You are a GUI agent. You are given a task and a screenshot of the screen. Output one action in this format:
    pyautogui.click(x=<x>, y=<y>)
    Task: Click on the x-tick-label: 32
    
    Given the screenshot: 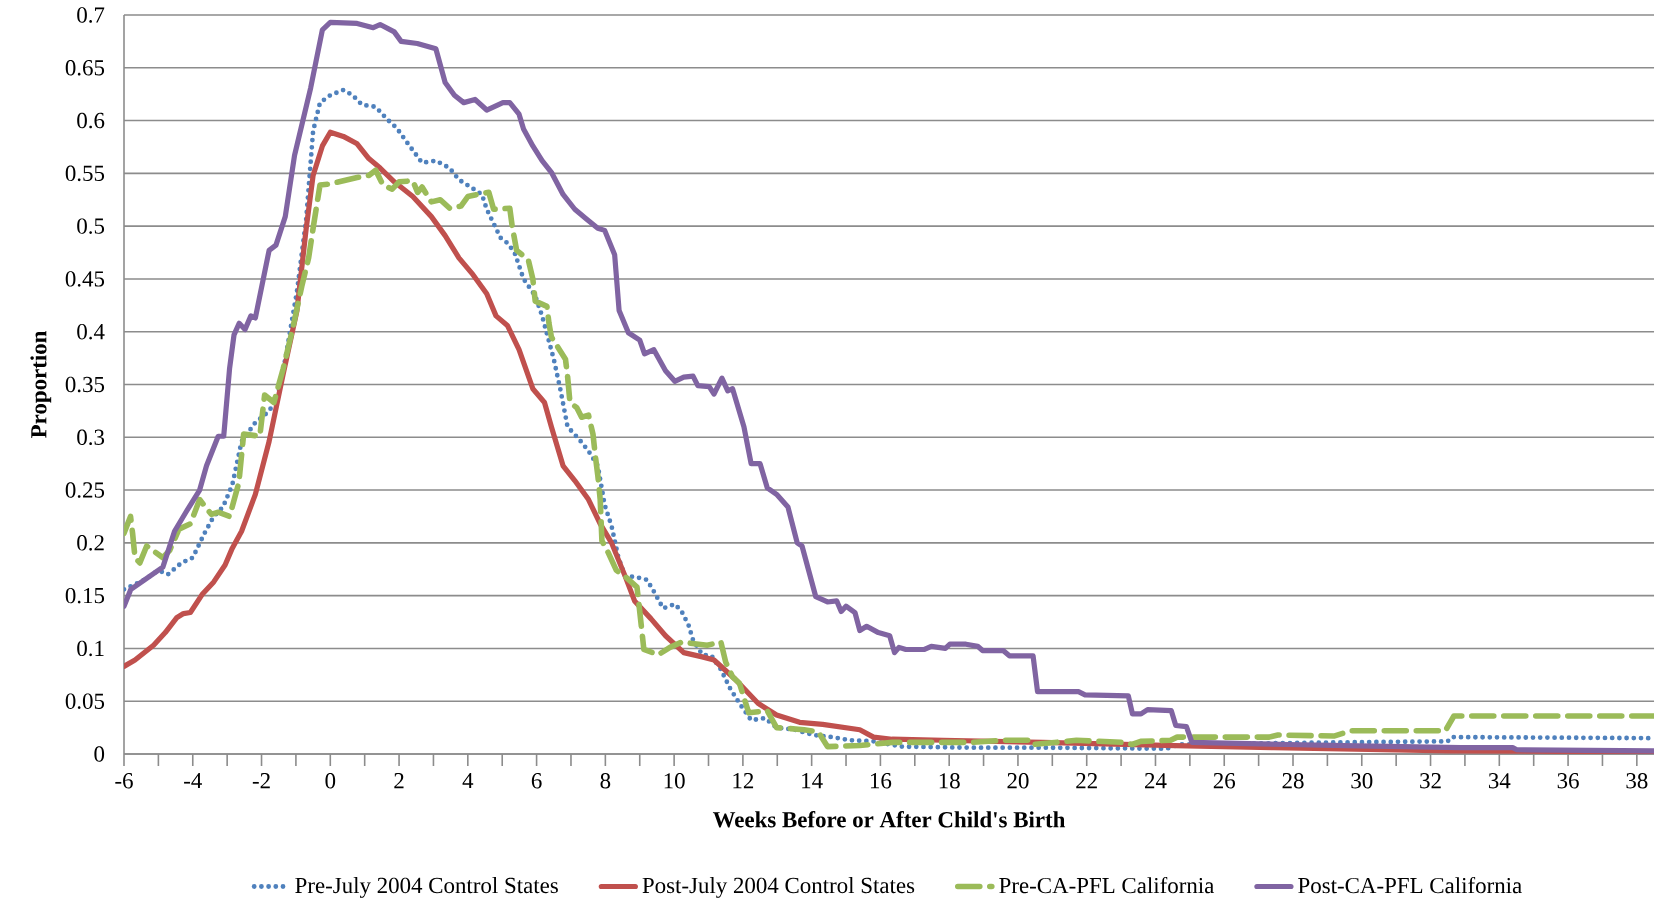 What is the action you would take?
    pyautogui.click(x=1430, y=781)
    